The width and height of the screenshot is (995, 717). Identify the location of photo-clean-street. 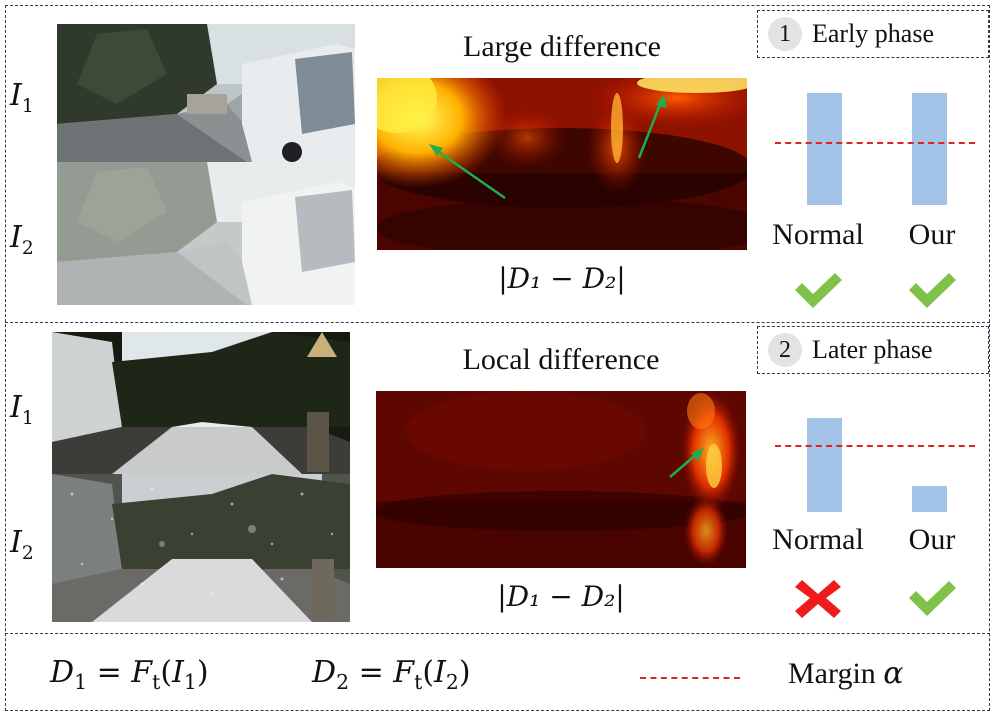
(206, 93).